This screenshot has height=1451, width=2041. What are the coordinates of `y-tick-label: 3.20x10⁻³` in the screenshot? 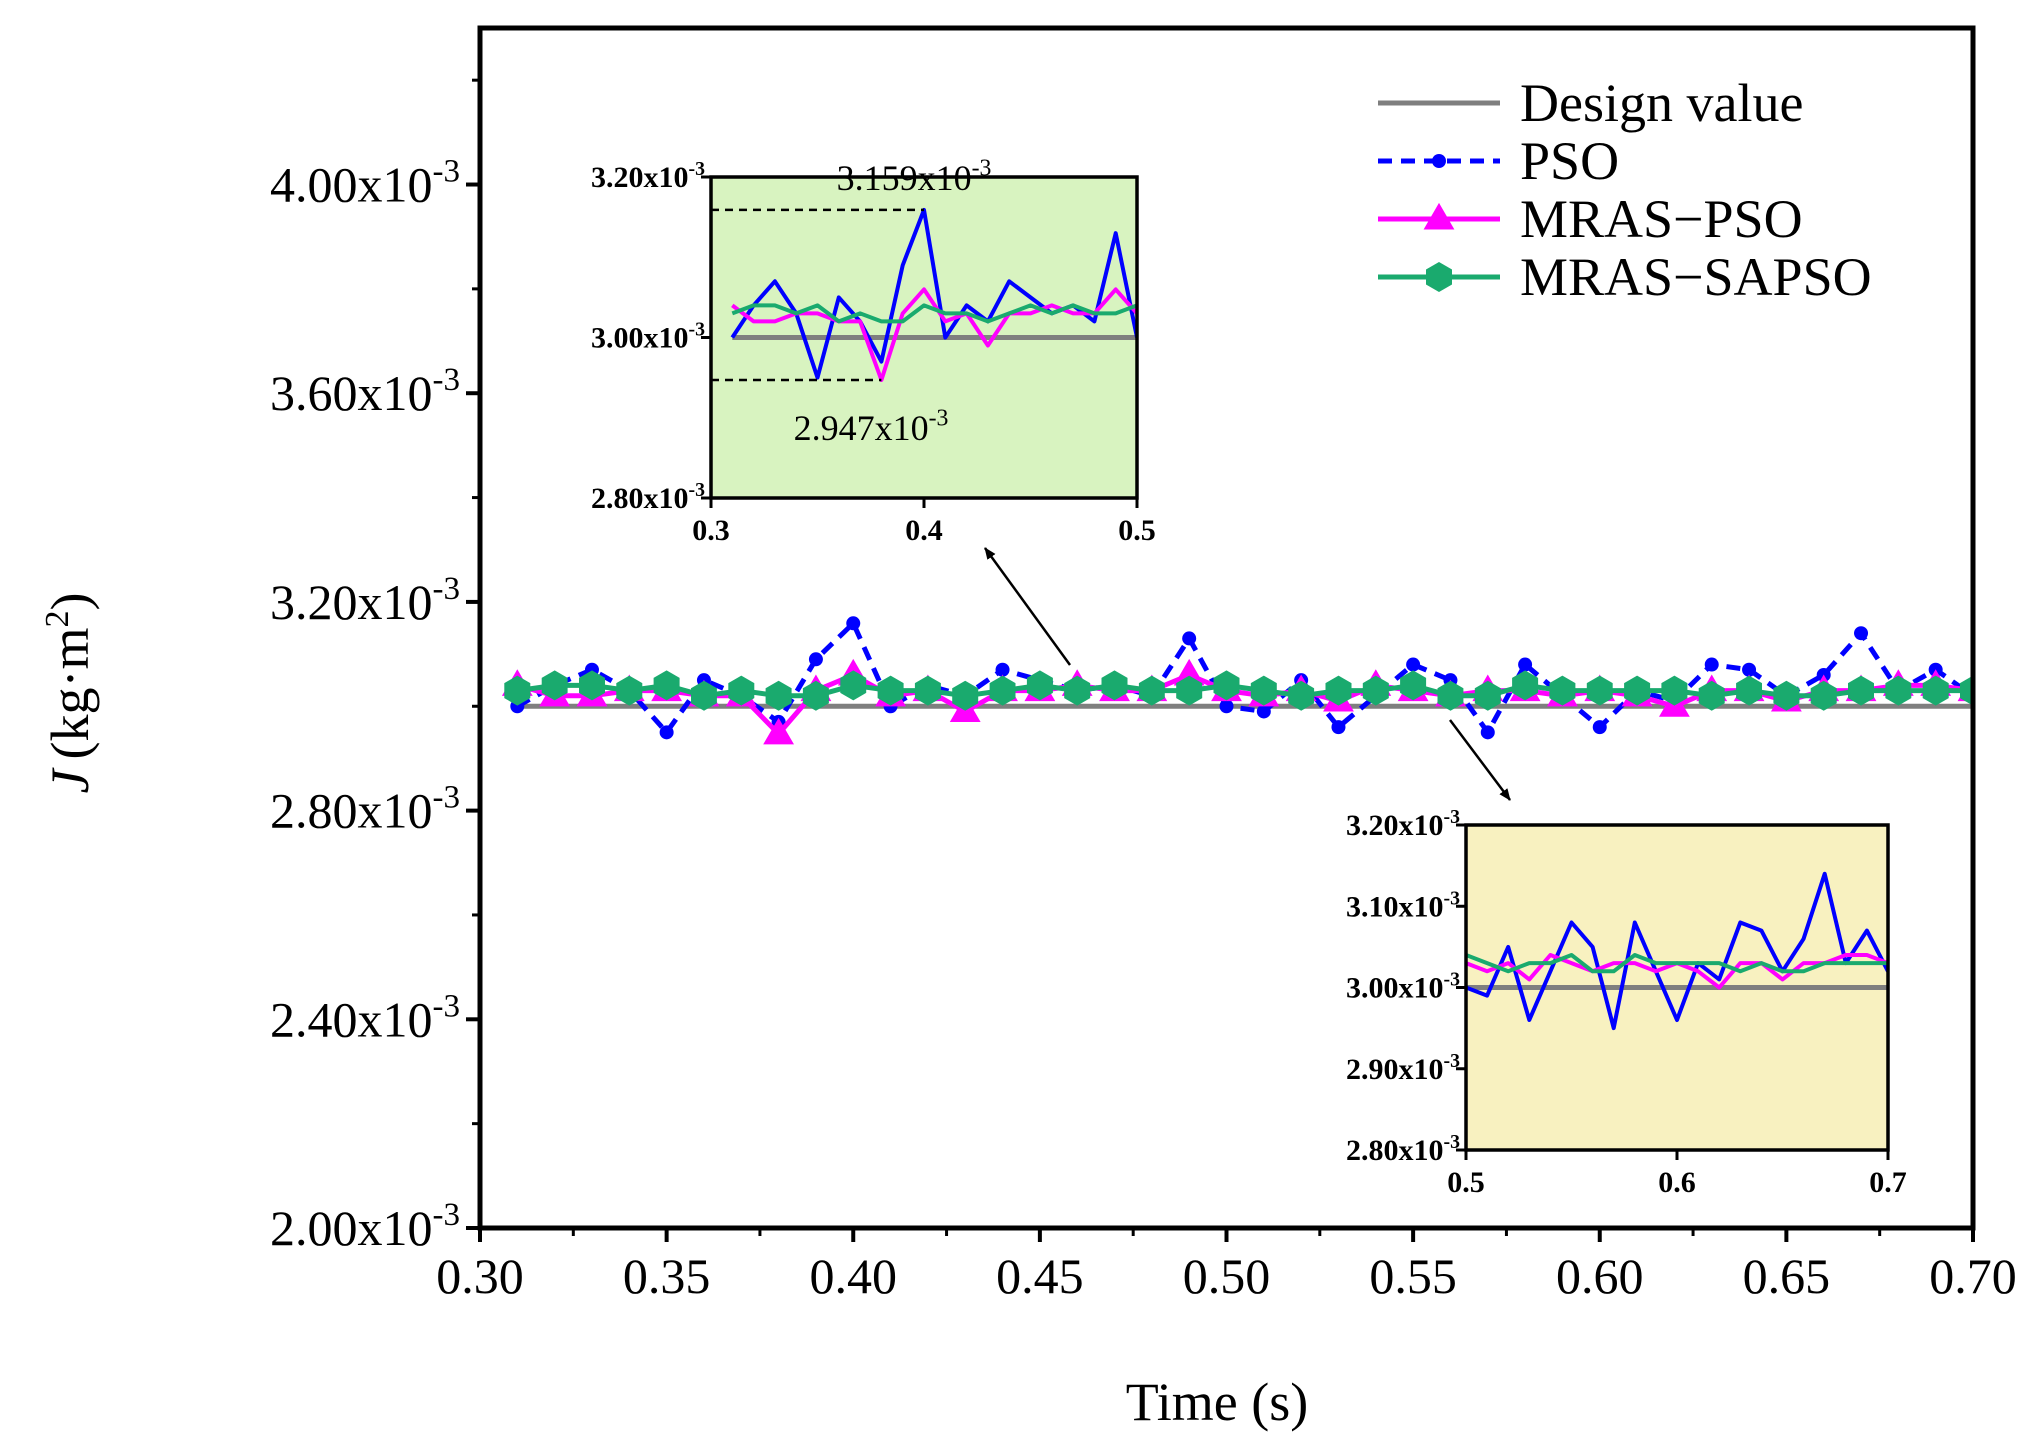 It's located at (365, 600).